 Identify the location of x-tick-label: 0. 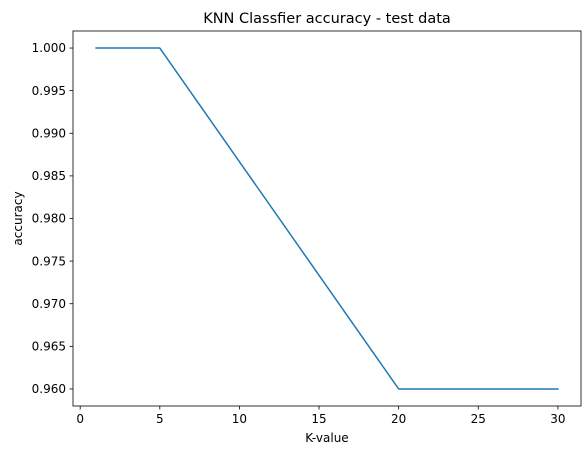
(80, 419).